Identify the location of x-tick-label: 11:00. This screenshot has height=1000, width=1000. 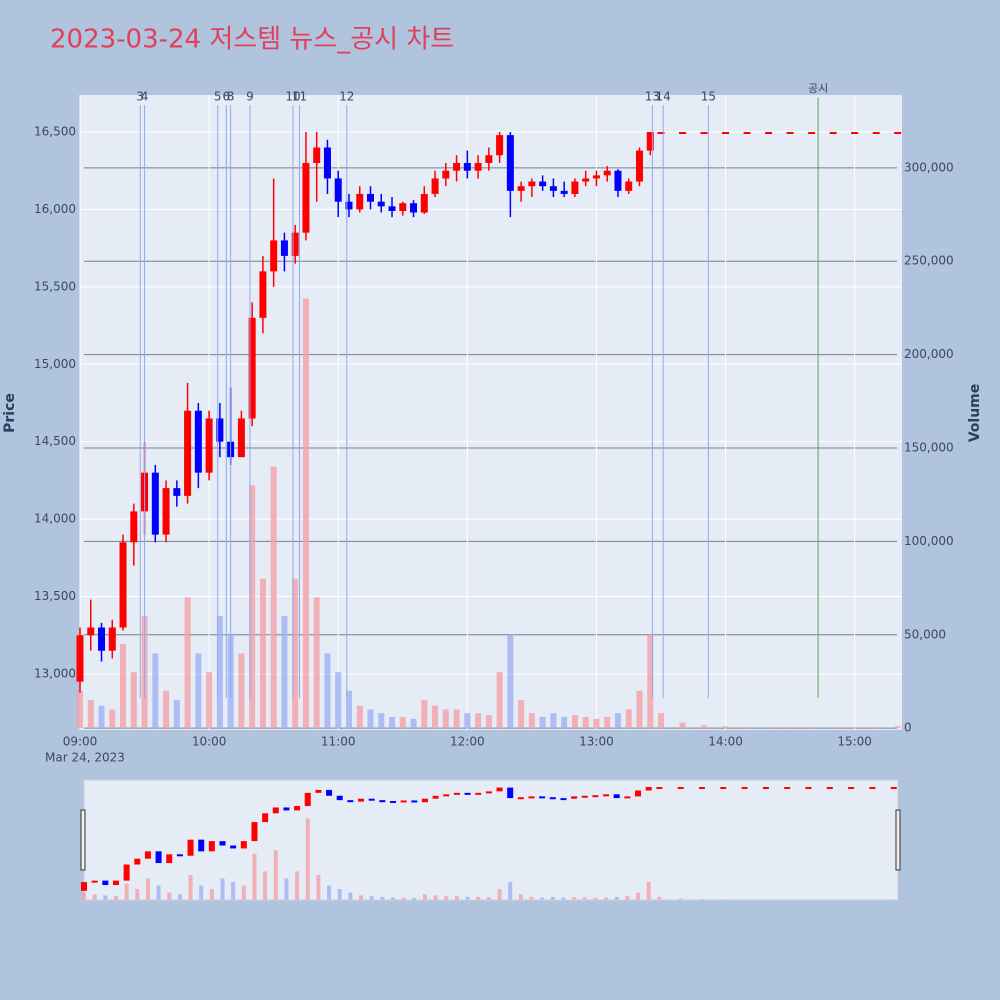
(338, 742).